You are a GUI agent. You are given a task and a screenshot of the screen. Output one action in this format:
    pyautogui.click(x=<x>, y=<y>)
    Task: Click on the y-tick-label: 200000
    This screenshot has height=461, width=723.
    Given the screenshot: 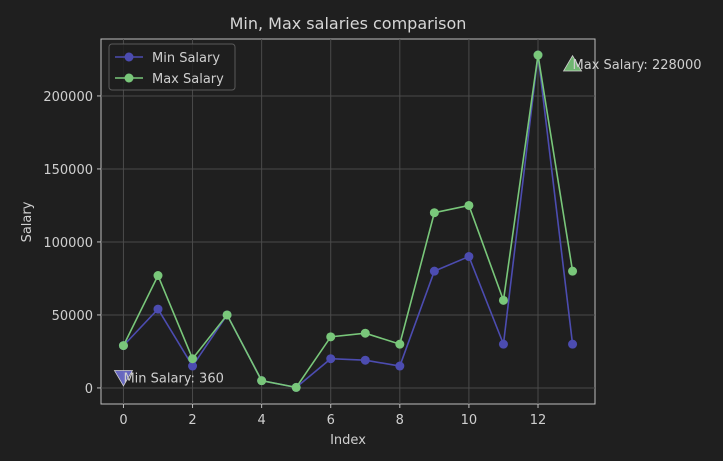 What is the action you would take?
    pyautogui.click(x=68, y=97)
    